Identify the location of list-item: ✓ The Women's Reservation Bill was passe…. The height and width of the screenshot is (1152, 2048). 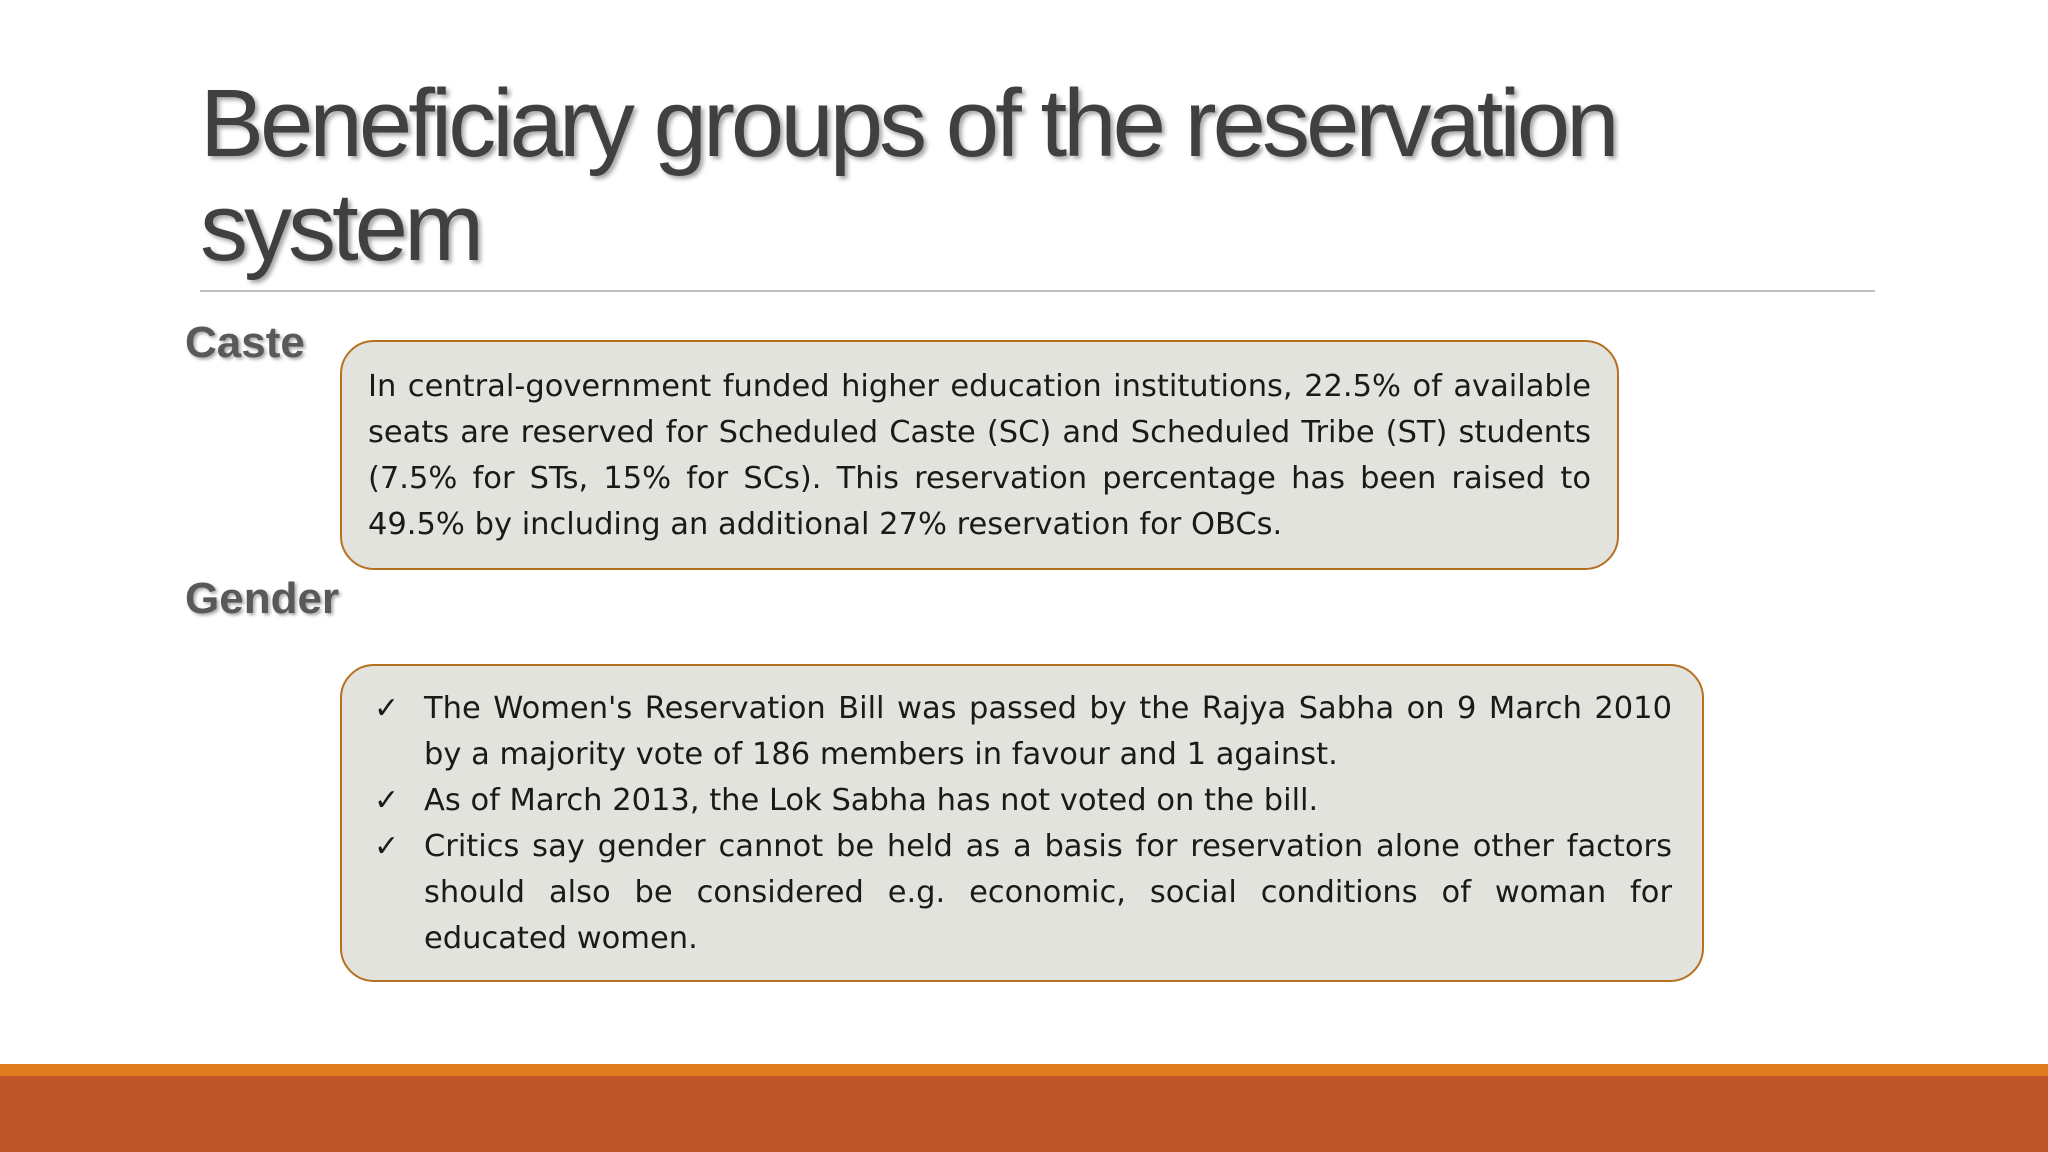
(1022, 732).